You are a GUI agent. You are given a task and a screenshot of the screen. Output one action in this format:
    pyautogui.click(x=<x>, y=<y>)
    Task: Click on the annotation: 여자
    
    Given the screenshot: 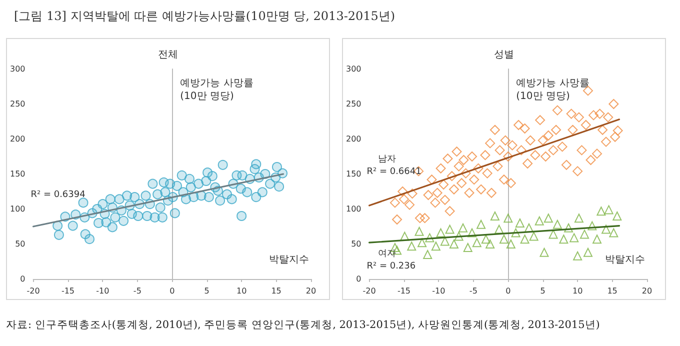 What is the action you would take?
    pyautogui.click(x=387, y=253)
    